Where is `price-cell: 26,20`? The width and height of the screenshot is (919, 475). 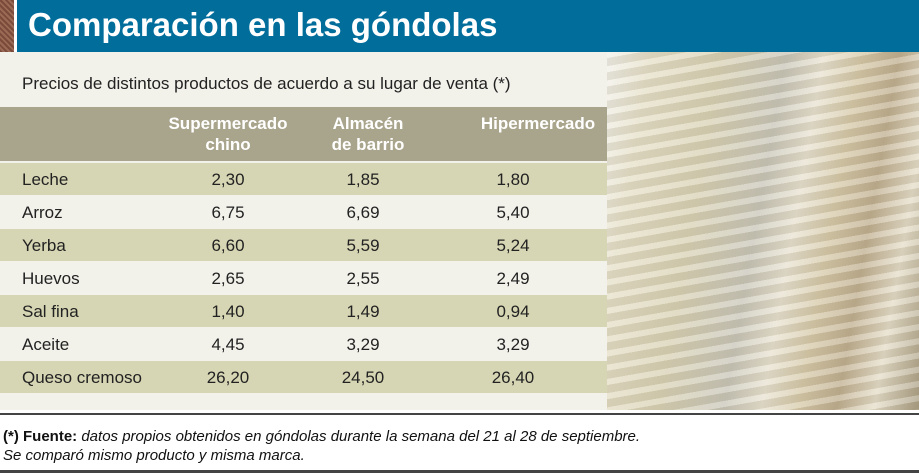
price-cell: 26,20 is located at coordinates (228, 377).